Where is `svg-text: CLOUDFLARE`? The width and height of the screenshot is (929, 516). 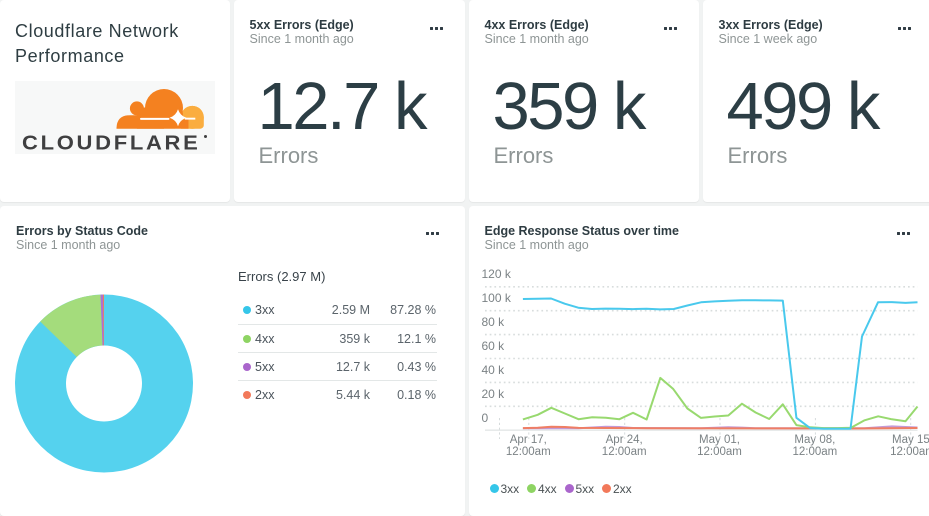 svg-text: CLOUDFLARE is located at coordinates (111, 143).